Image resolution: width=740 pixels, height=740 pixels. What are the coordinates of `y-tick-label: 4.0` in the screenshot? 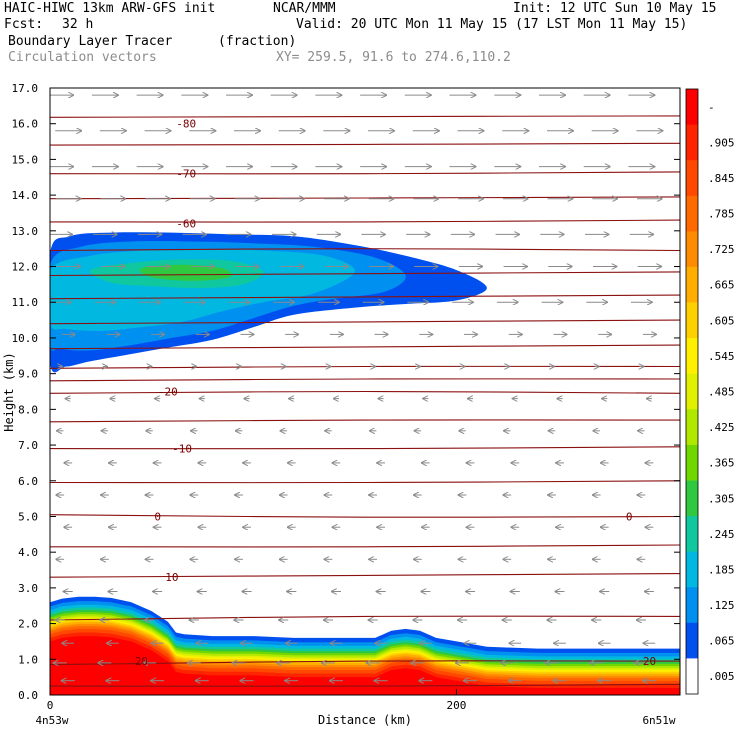 It's located at (28, 552).